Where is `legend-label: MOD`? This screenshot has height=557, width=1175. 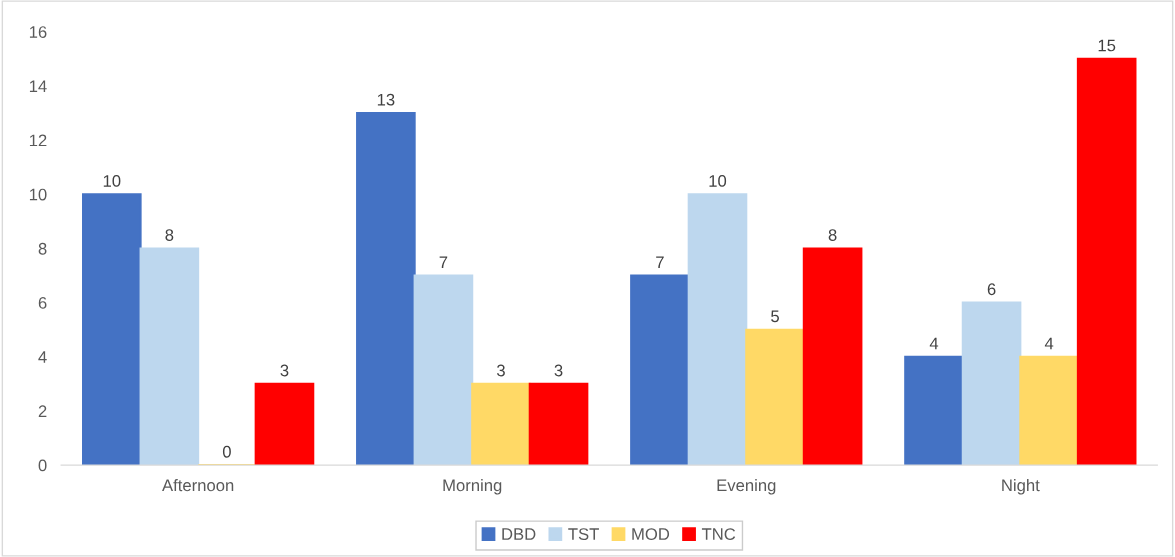 legend-label: MOD is located at coordinates (651, 534).